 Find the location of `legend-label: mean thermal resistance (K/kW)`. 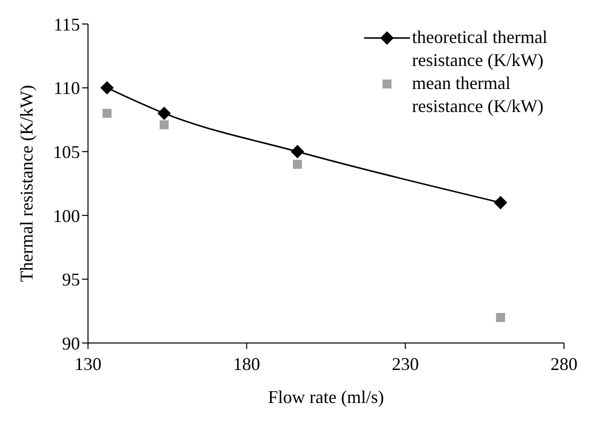

legend-label: mean thermal resistance (K/kW) is located at coordinates (478, 95).